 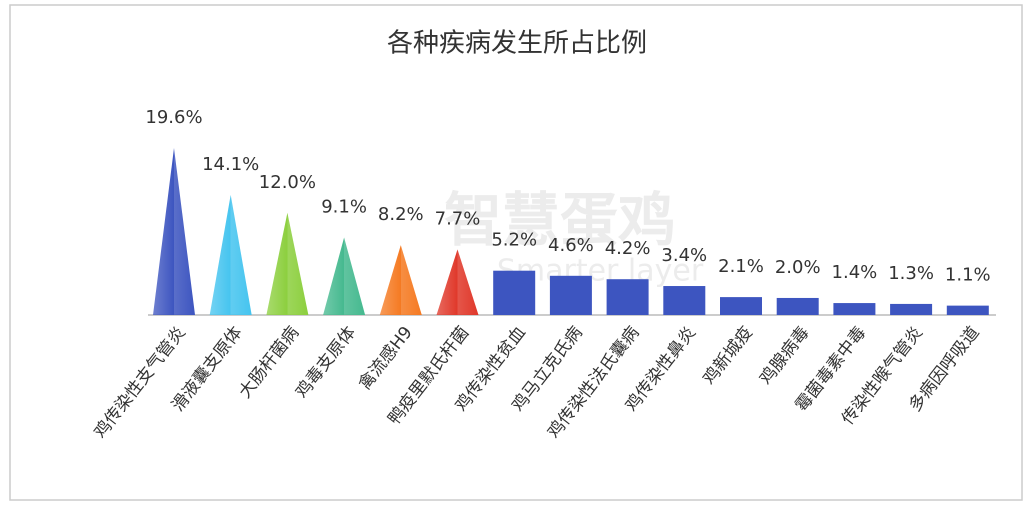 I want to click on value-label: 8.2%, so click(x=401, y=214).